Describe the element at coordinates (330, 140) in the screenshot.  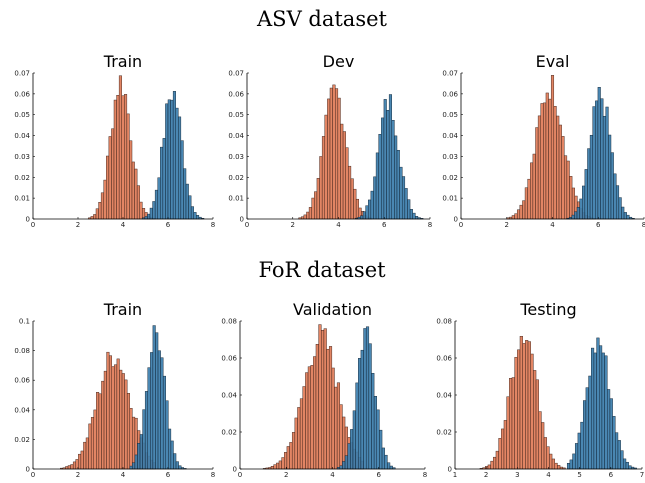
I see `chart-panel: Dev 0 2 4 6 8 0 0.01 0.02 0.03 0.04 0.05 0.06 0.07` at that location.